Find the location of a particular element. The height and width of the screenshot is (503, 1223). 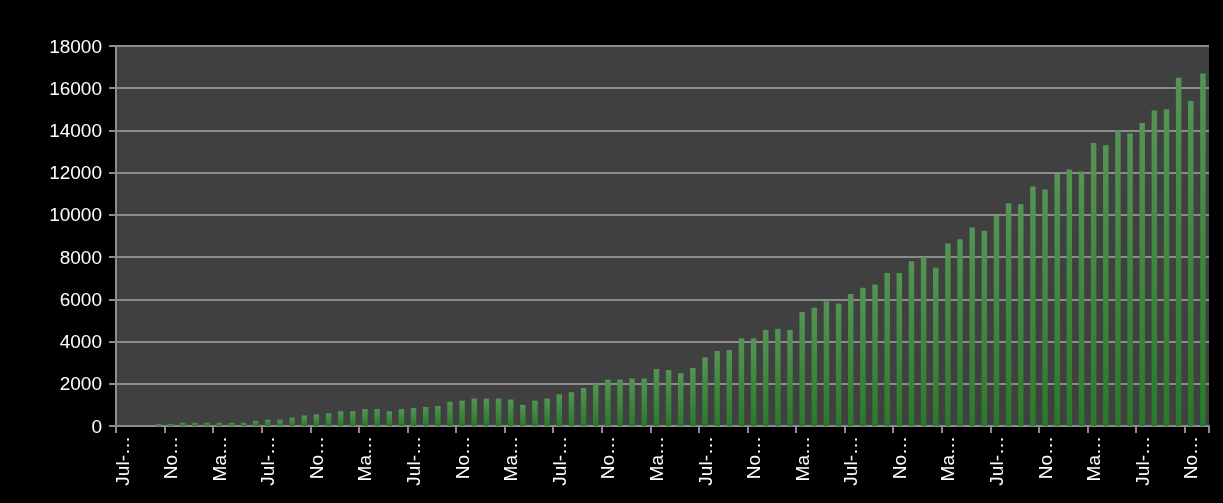

y-tick-label: 10000 is located at coordinates (75, 215).